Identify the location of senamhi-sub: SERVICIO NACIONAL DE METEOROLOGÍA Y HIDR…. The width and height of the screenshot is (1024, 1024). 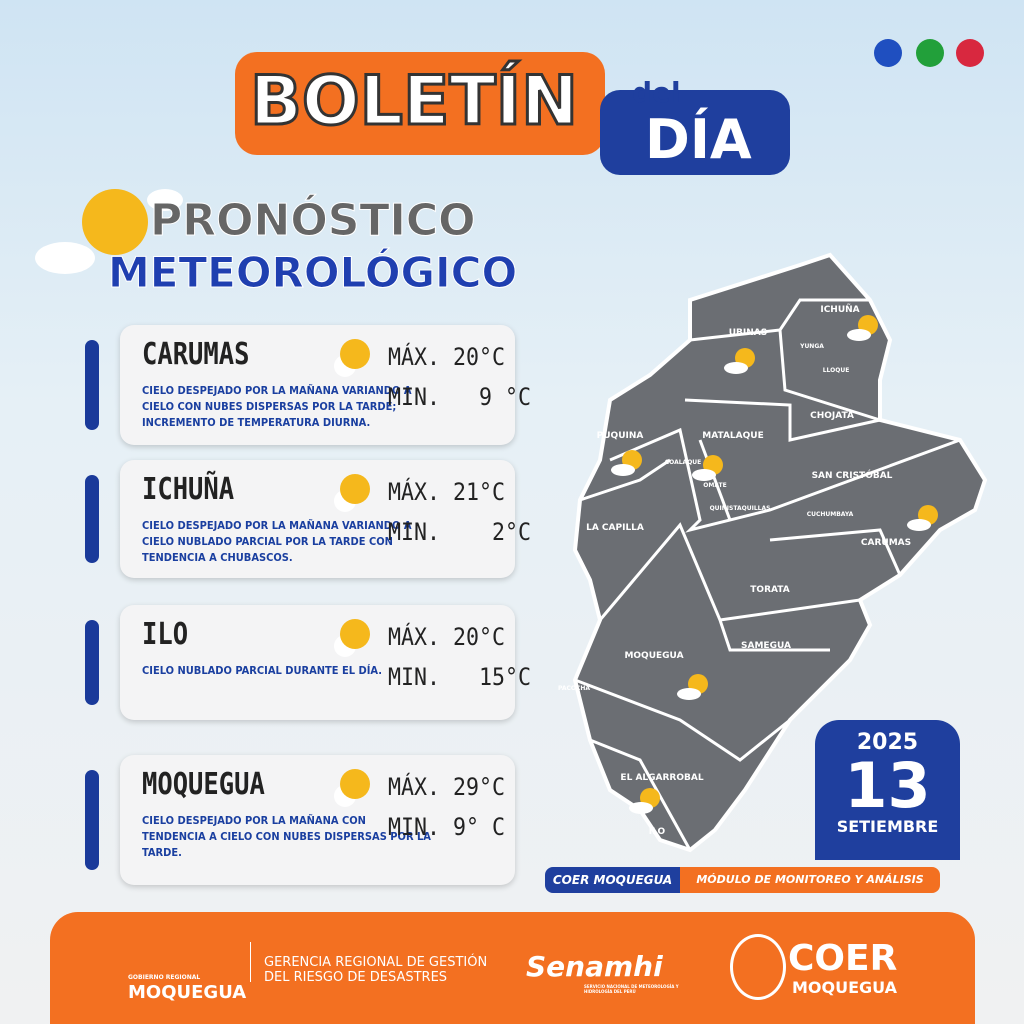
(631, 989).